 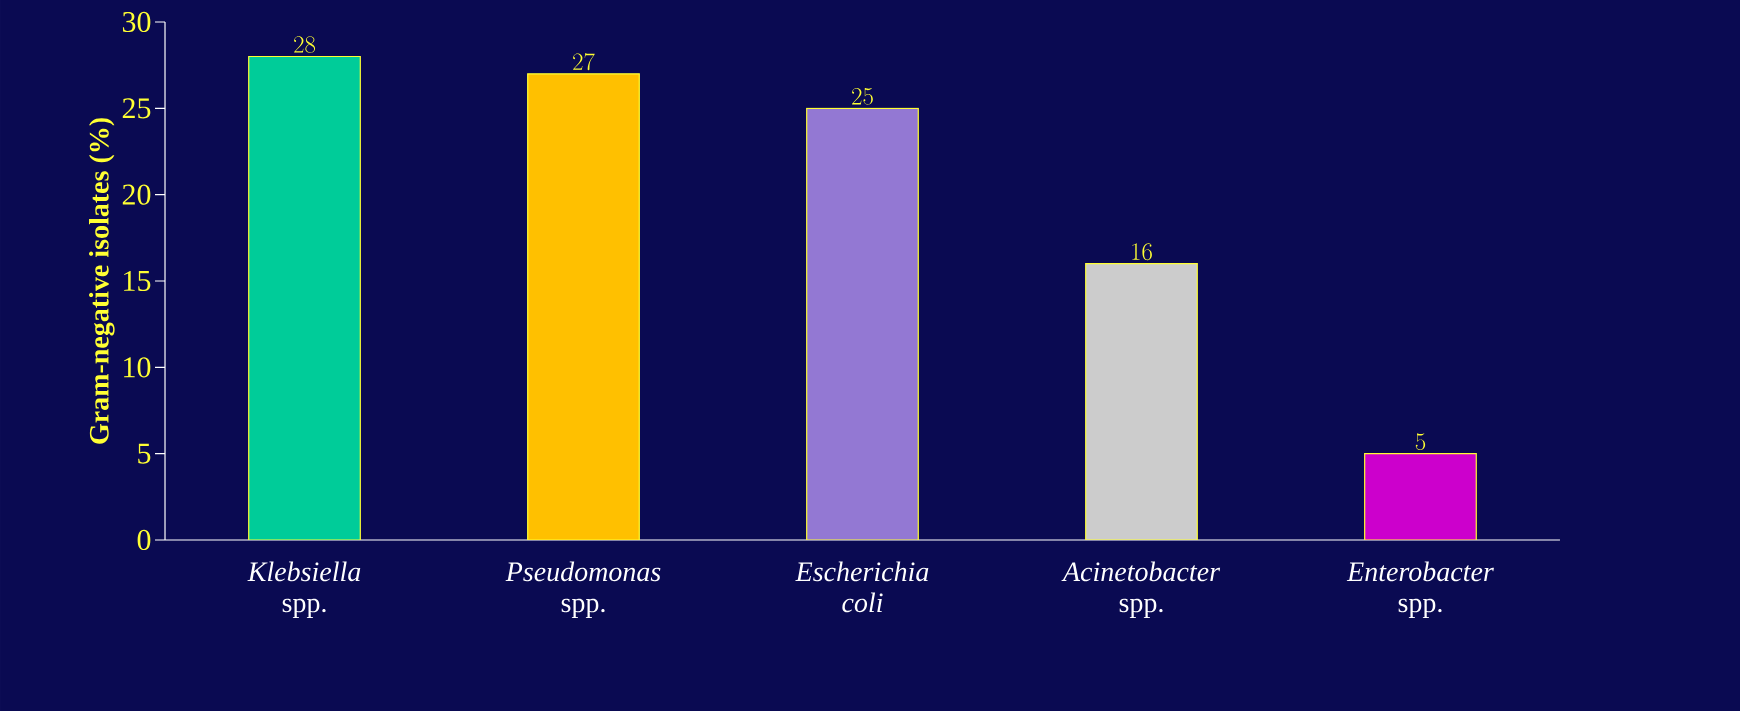 What do you see at coordinates (136, 194) in the screenshot?
I see `y-tick-label: 20` at bounding box center [136, 194].